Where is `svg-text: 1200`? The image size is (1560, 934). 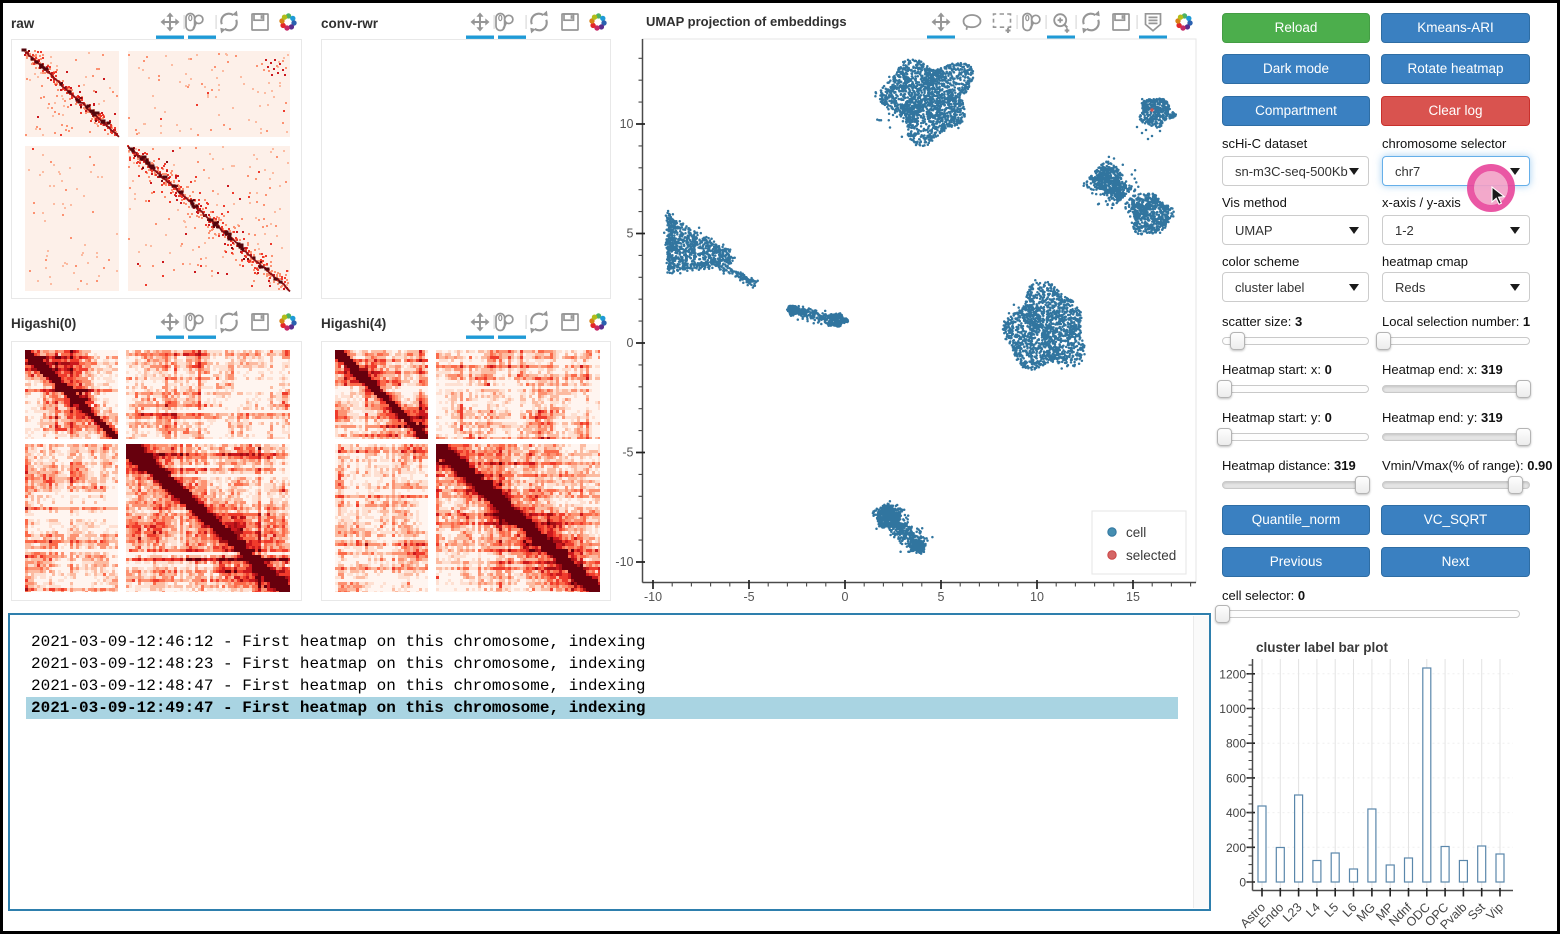 svg-text: 1200 is located at coordinates (1232, 674).